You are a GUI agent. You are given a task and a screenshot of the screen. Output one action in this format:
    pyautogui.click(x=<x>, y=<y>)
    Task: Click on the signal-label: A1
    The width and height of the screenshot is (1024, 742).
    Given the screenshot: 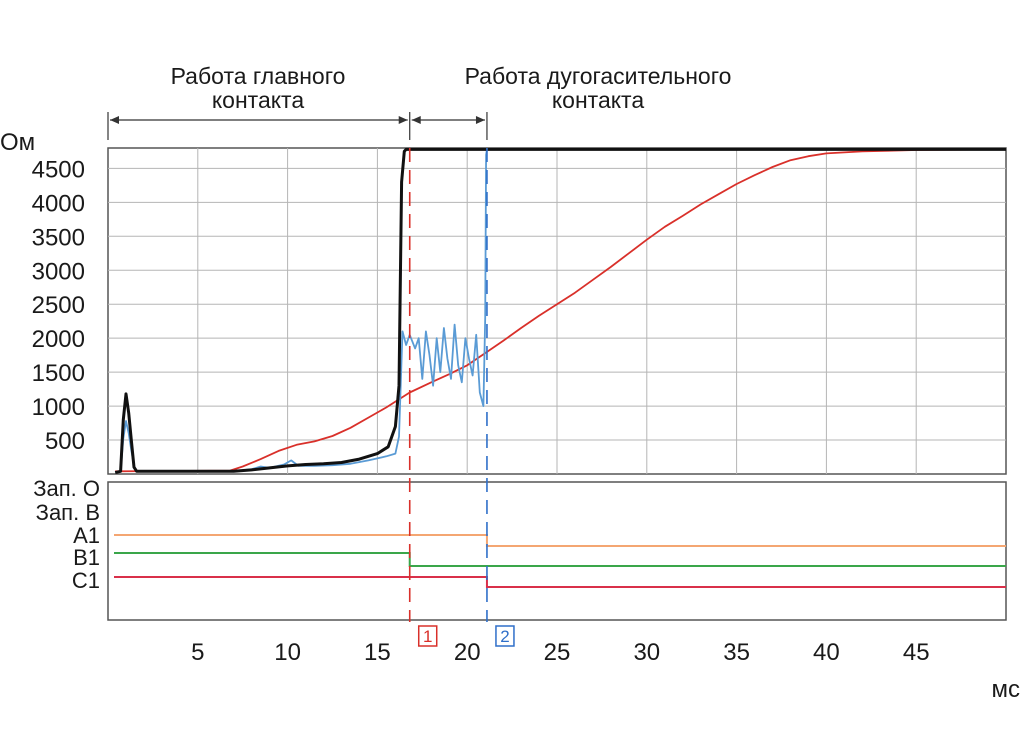 What is the action you would take?
    pyautogui.click(x=86, y=535)
    